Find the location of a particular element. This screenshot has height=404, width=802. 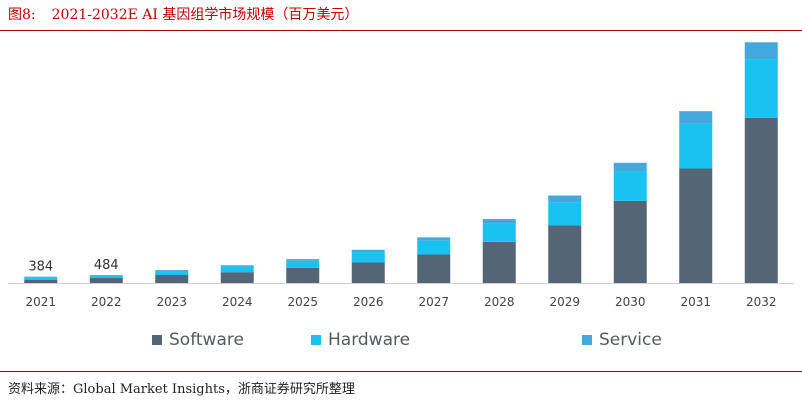

bar-software-2025 is located at coordinates (303, 275).